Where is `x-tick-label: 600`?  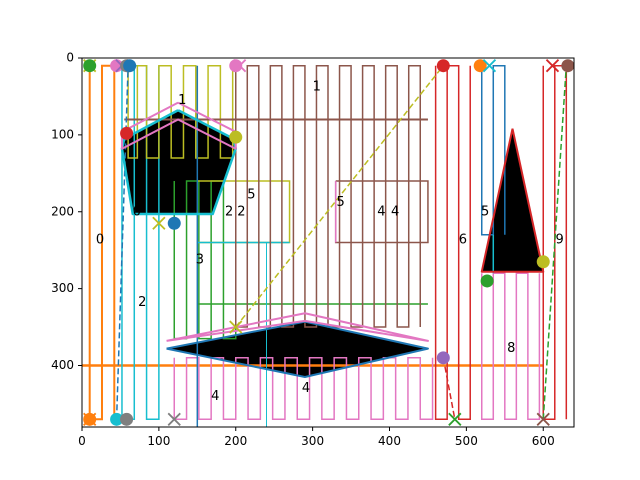 x-tick-label: 600 is located at coordinates (543, 441).